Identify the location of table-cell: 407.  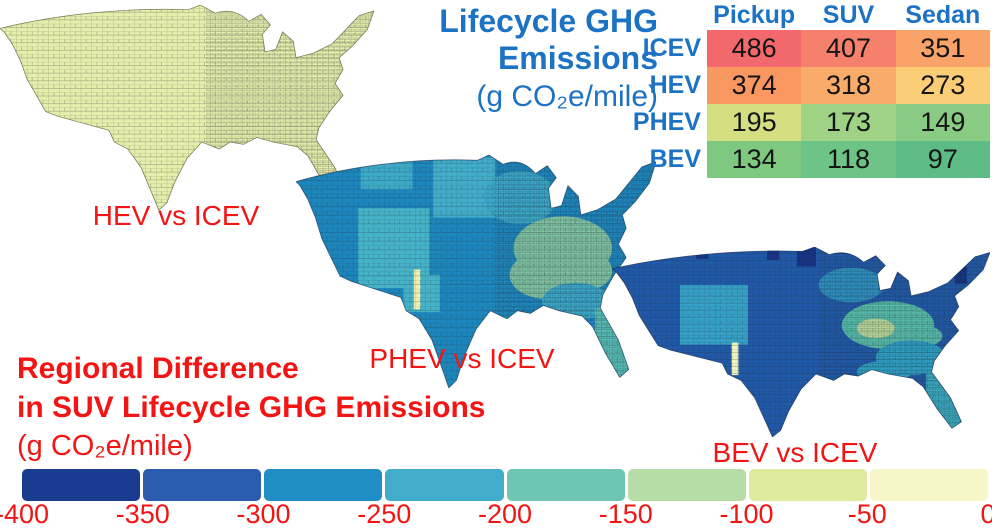
(848, 48).